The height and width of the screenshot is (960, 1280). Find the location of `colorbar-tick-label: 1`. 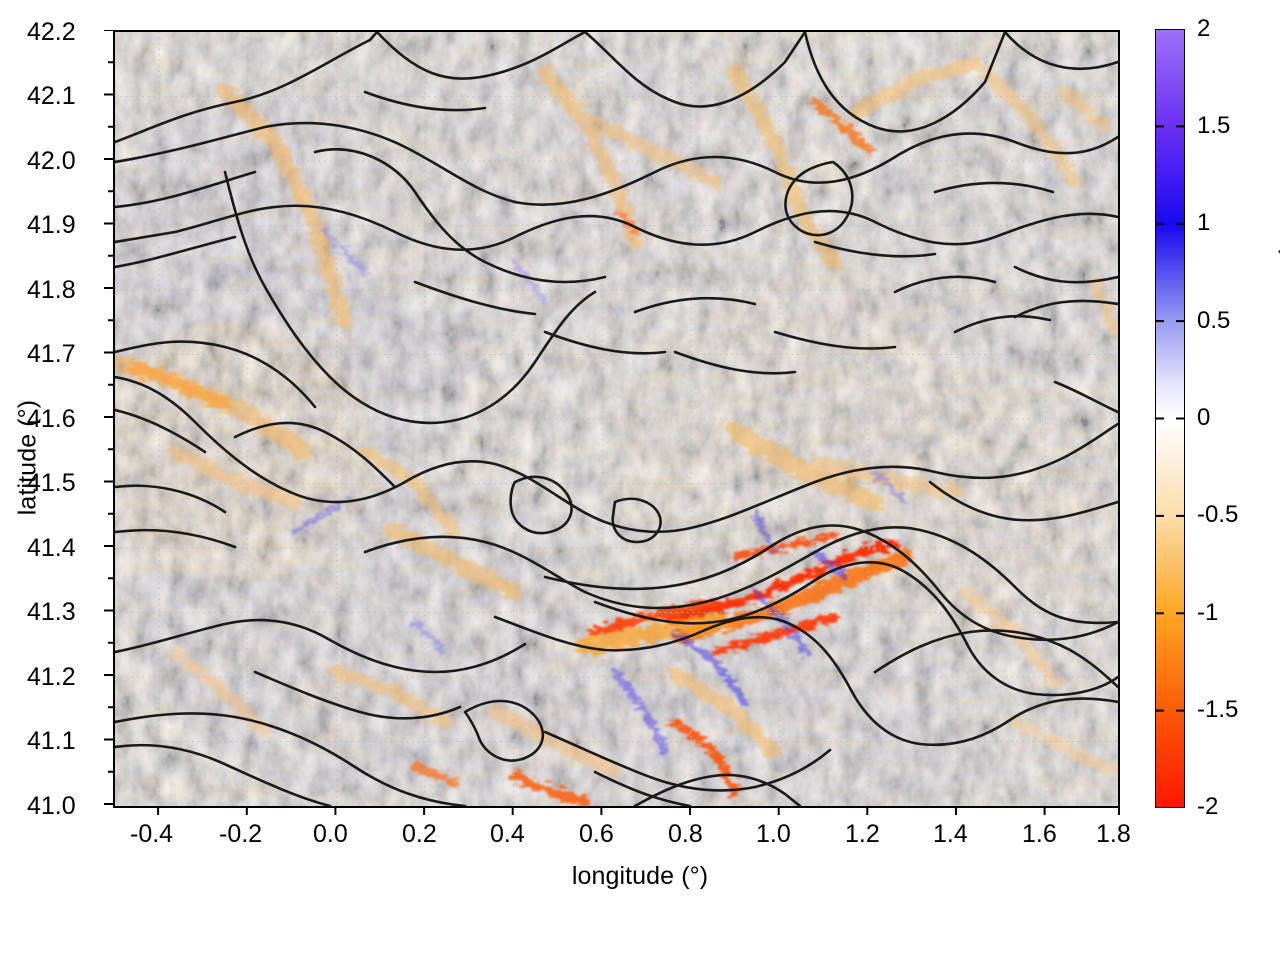

colorbar-tick-label: 1 is located at coordinates (1204, 222).